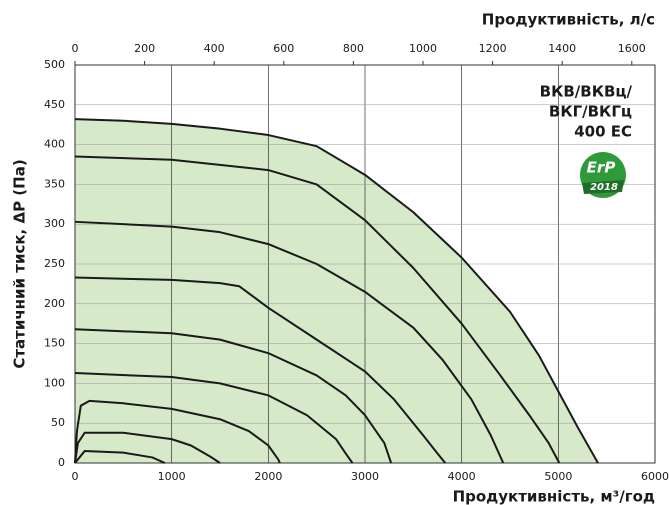 This screenshot has width=669, height=505. Describe the element at coordinates (462, 476) in the screenshot. I see `x-tick-label: 4000` at that location.